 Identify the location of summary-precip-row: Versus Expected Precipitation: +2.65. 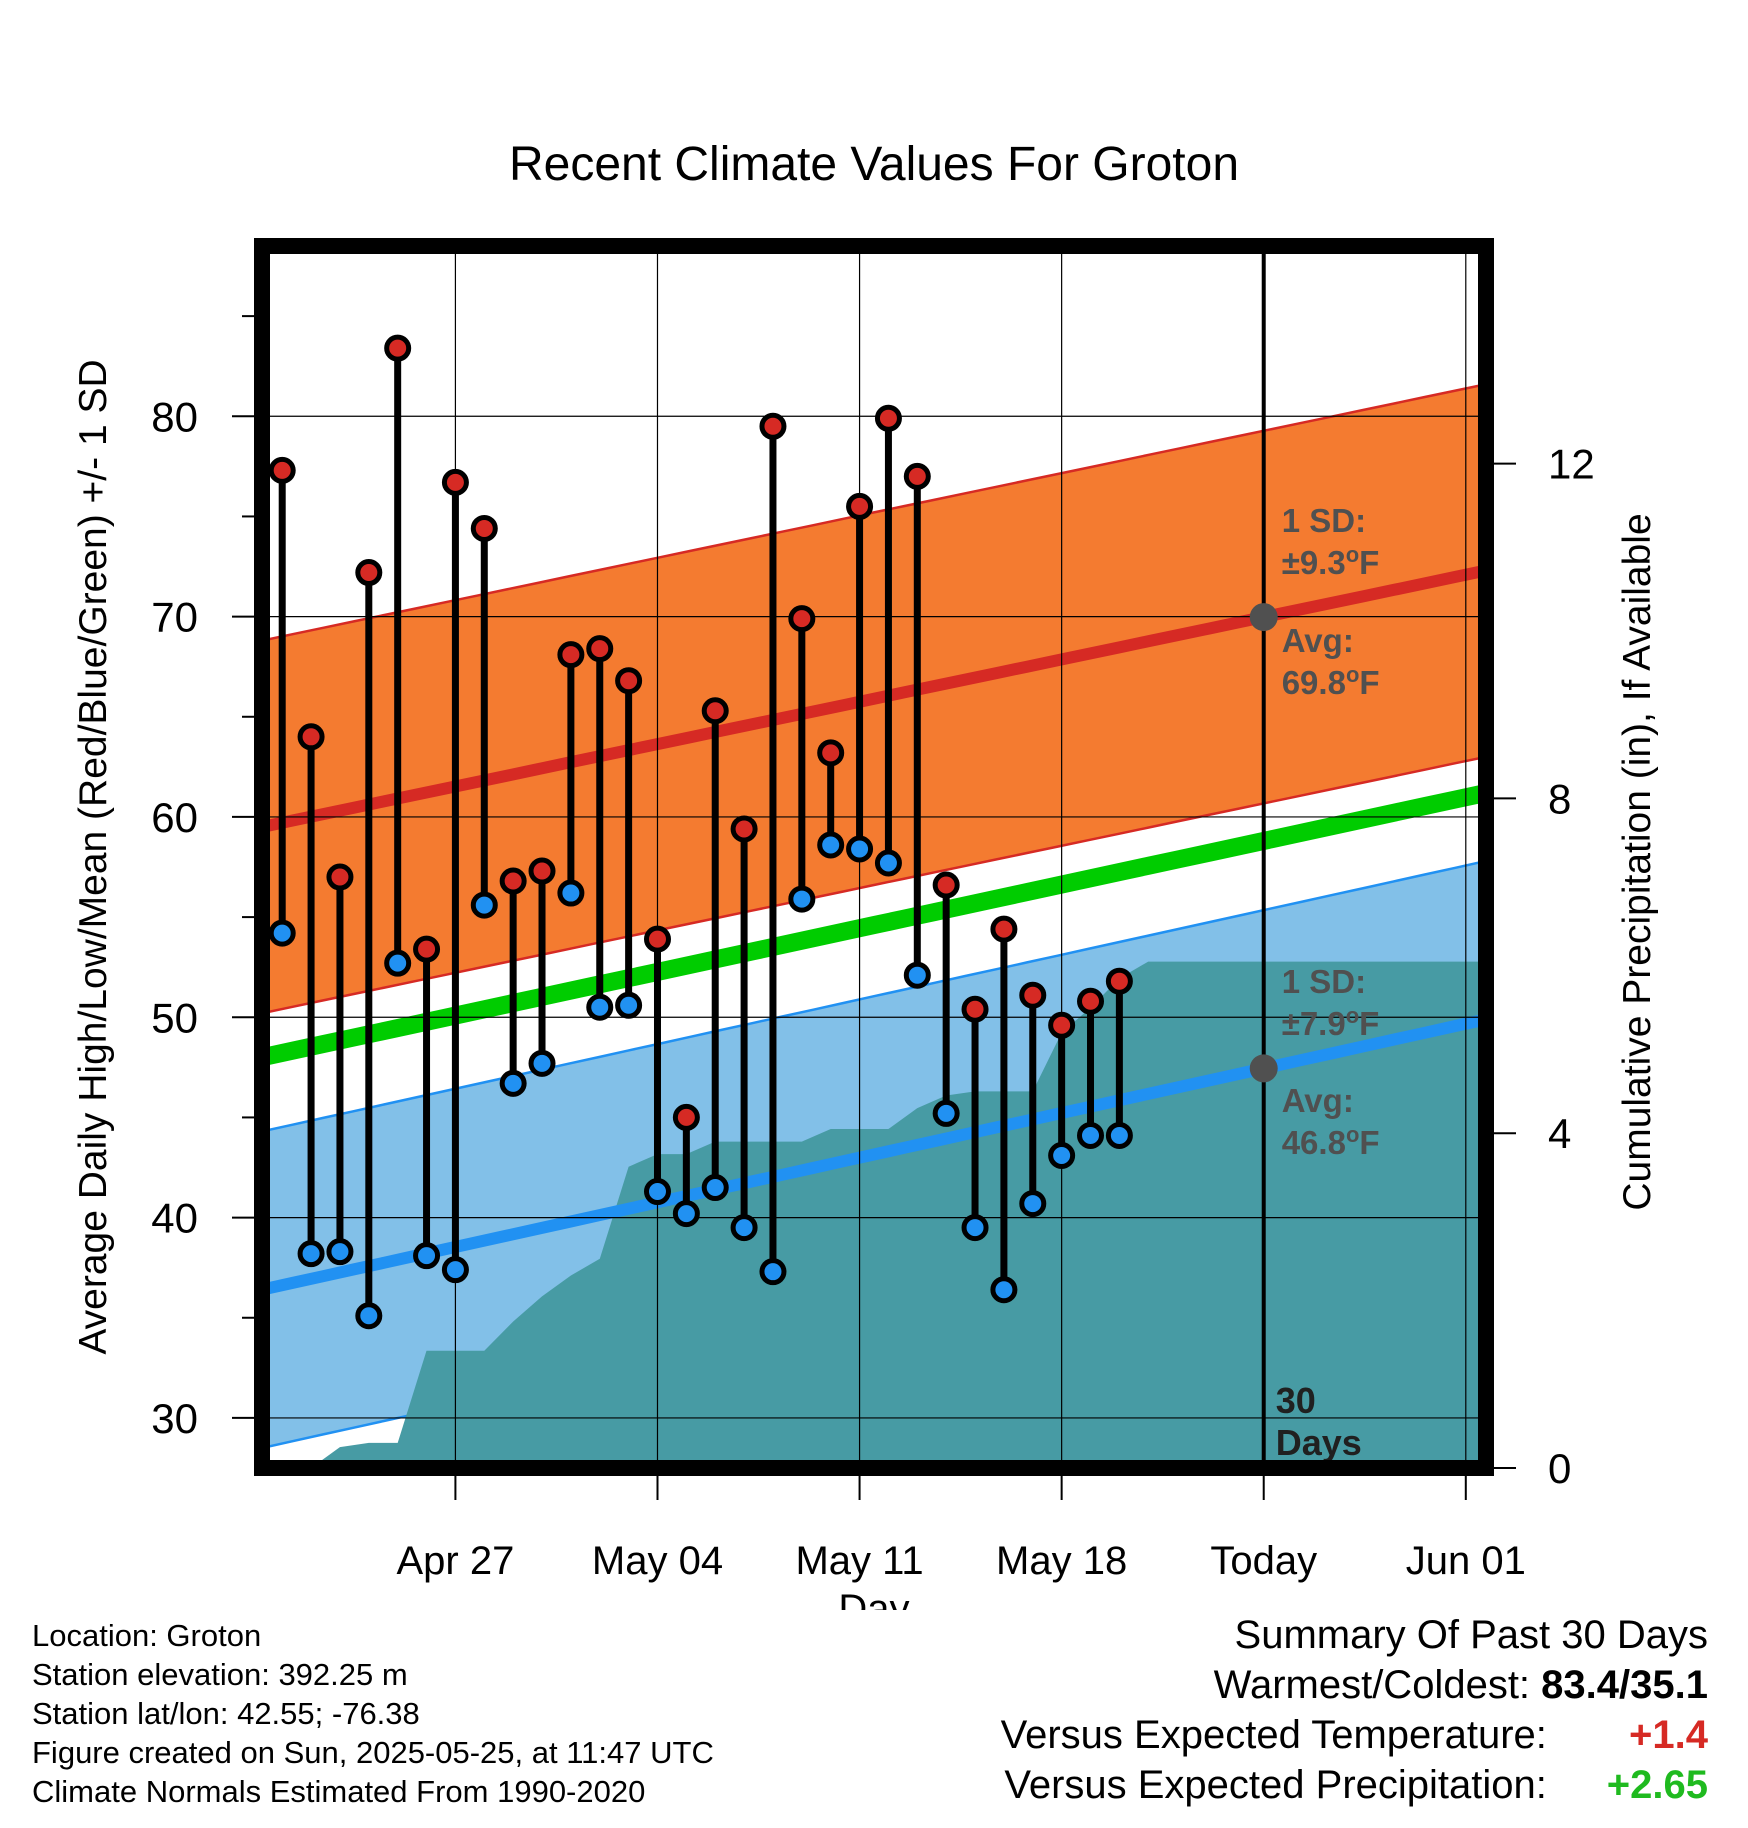
(1354, 1785).